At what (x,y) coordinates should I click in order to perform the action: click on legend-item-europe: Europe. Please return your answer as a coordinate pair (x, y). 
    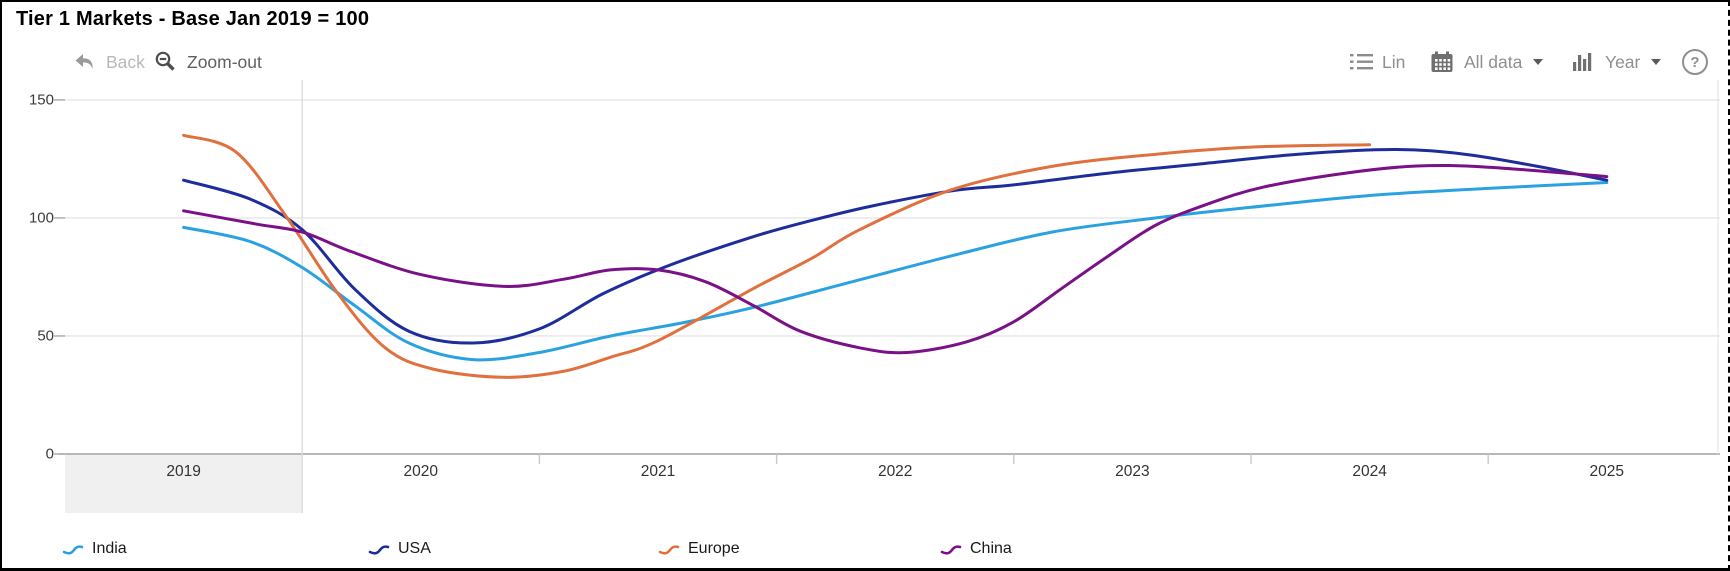
    Looking at the image, I should click on (699, 549).